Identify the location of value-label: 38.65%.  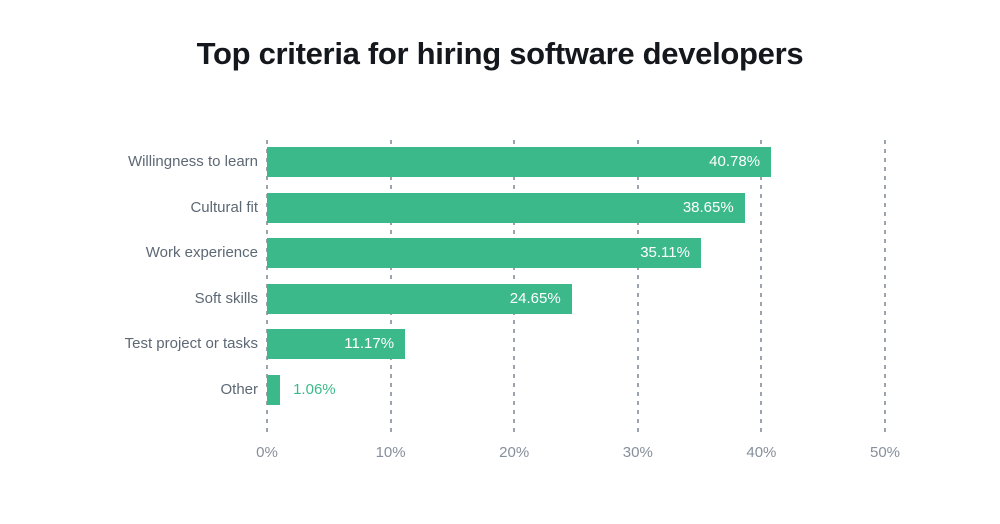
(708, 207).